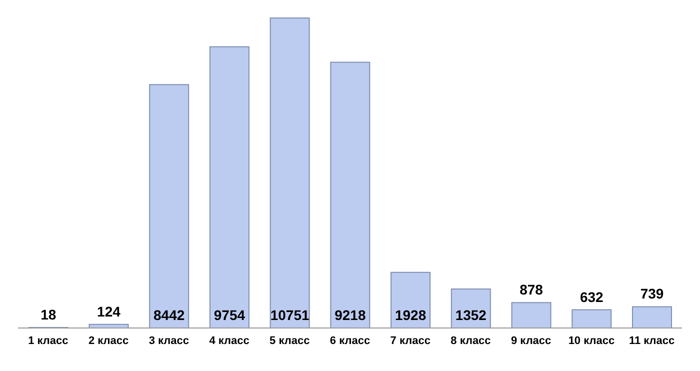 The width and height of the screenshot is (700, 371). Describe the element at coordinates (229, 340) in the screenshot. I see `x-tick-label: 4 класс` at that location.